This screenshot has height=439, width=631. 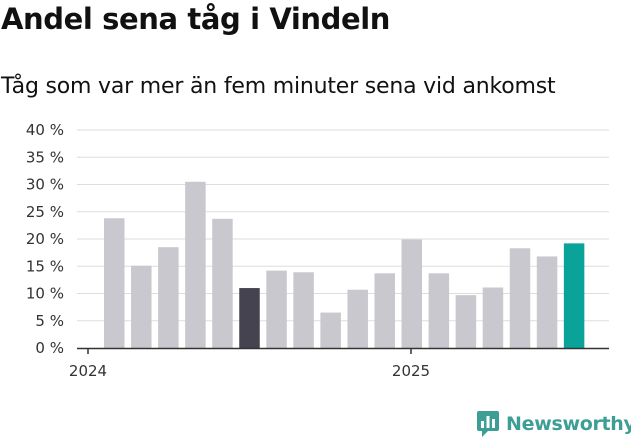 What do you see at coordinates (49, 321) in the screenshot?
I see `y-tick-label: 5 %` at bounding box center [49, 321].